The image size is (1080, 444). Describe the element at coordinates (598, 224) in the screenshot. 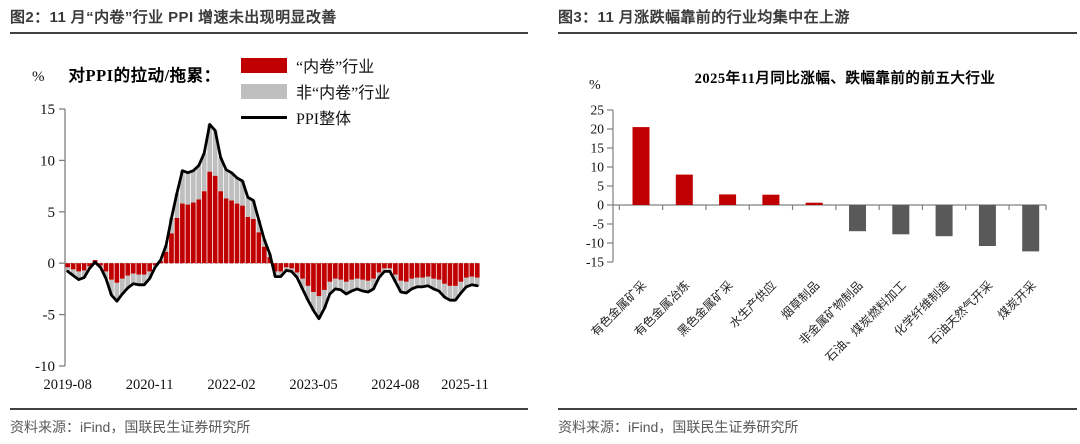

I see `right-y-tick-label: -5` at that location.